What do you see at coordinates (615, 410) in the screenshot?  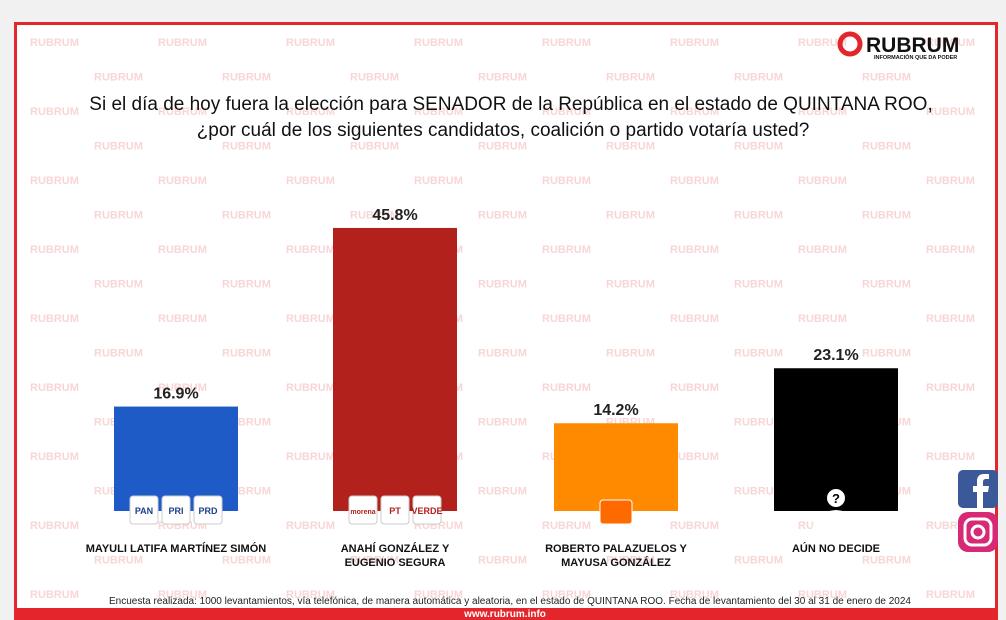 I see `value-label: 14.2%` at bounding box center [615, 410].